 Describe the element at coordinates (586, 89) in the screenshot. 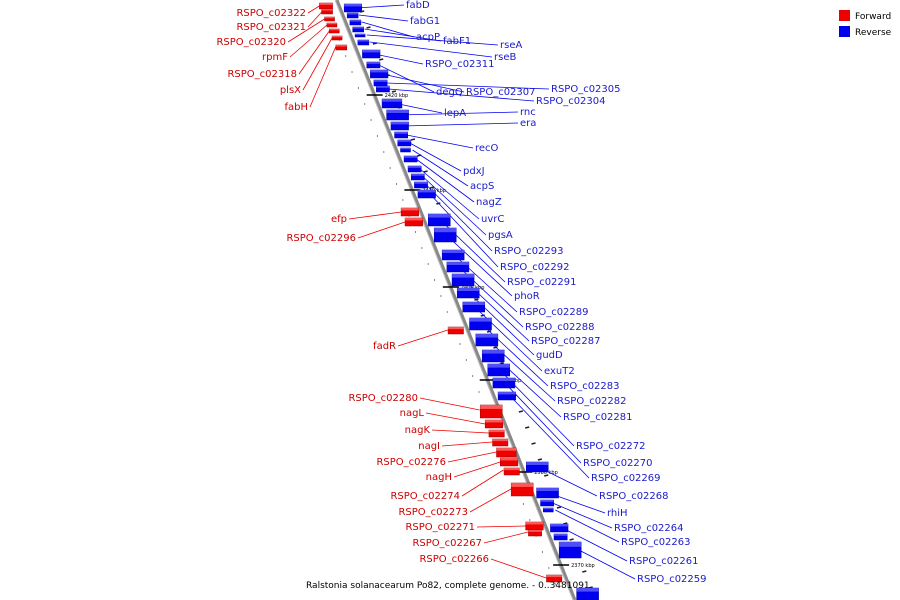

I see `reverse-gene-label: RSPO_c02305` at that location.